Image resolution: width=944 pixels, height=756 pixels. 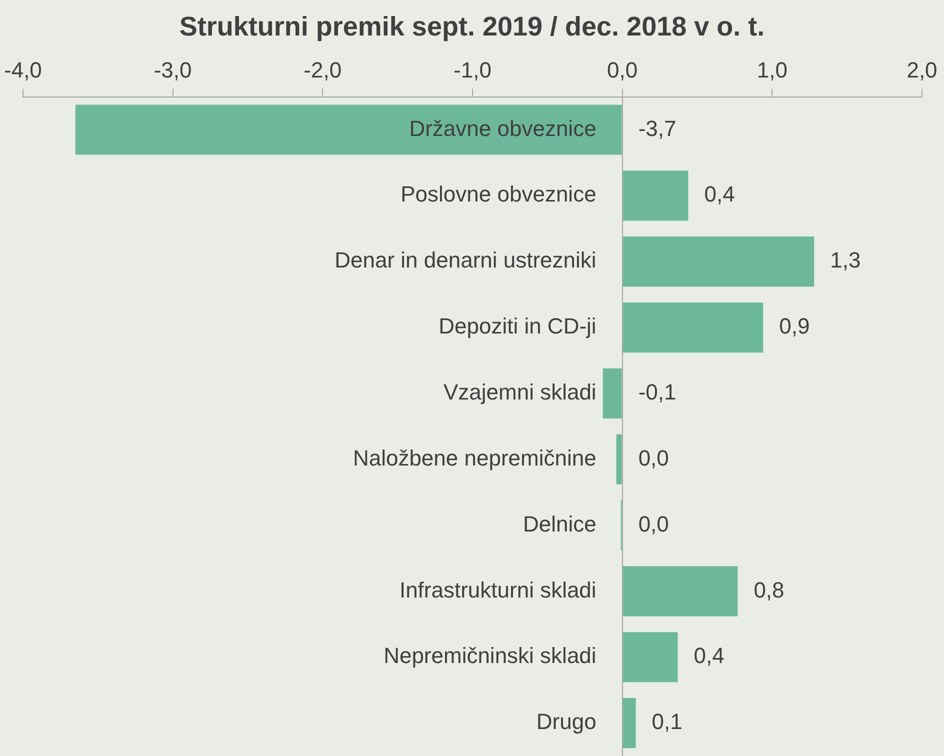 I want to click on data-label: 0,8, so click(x=769, y=589).